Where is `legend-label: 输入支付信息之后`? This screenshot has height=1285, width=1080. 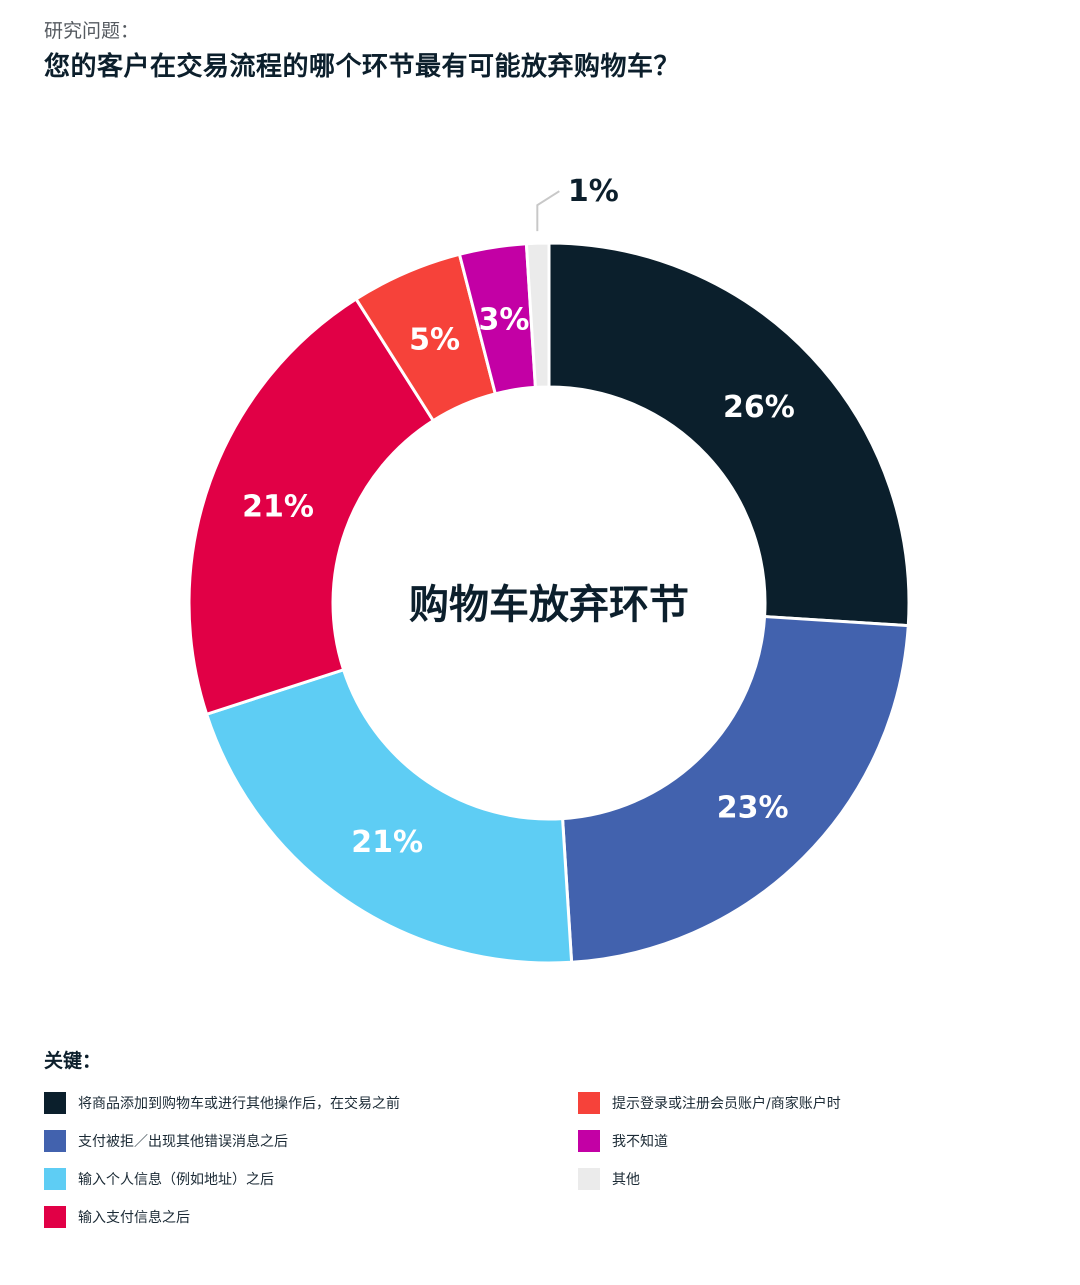 legend-label: 输入支付信息之后 is located at coordinates (134, 1218).